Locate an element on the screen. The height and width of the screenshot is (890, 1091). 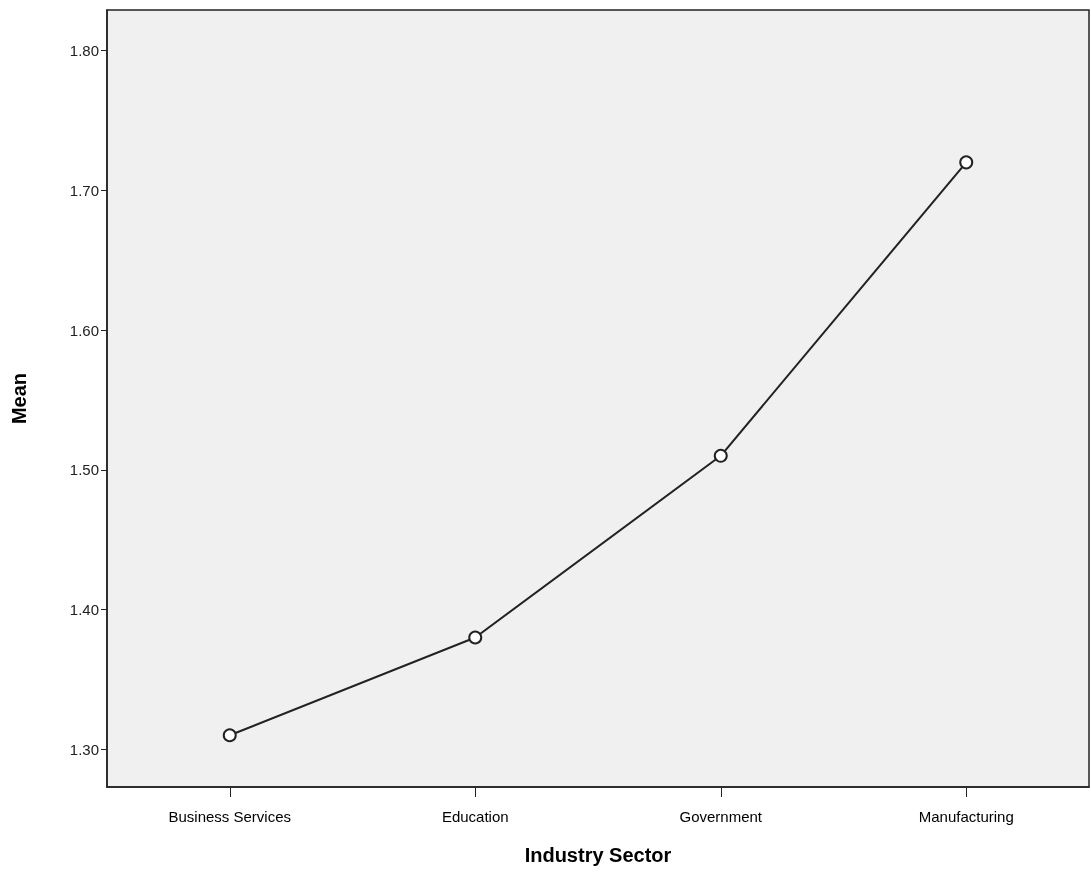
x-tick-label: Business Services is located at coordinates (230, 816).